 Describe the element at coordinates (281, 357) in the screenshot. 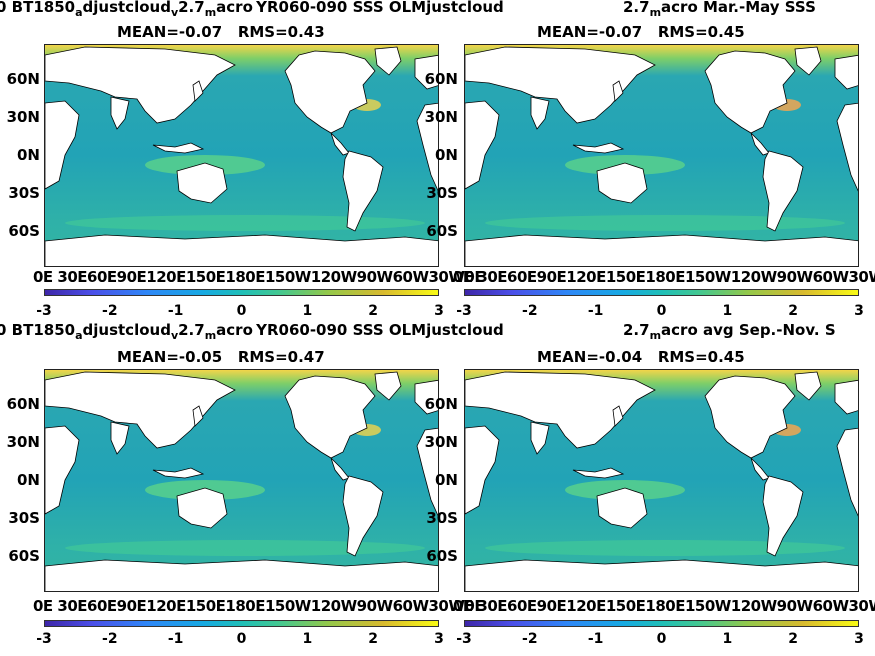

I see `rms-label: RMS=0.47` at that location.